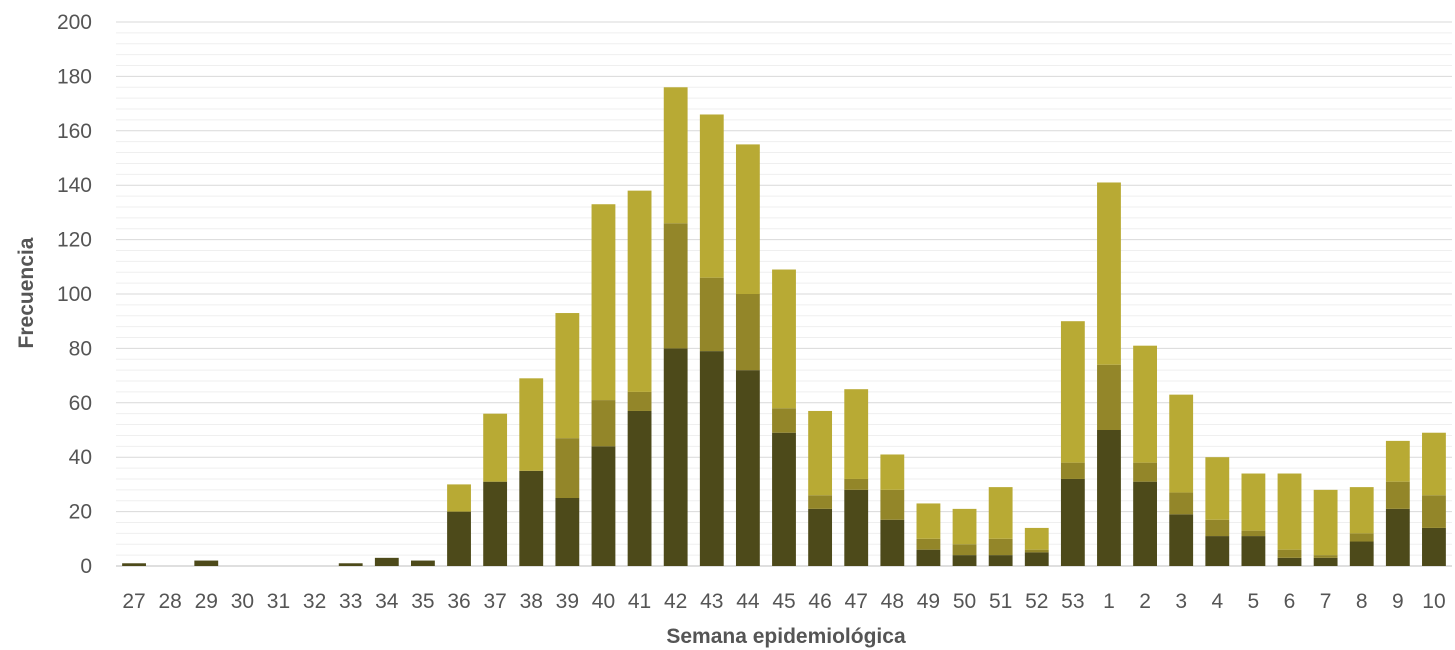 The width and height of the screenshot is (1455, 650). What do you see at coordinates (86, 566) in the screenshot?
I see `y-tick-label: 0` at bounding box center [86, 566].